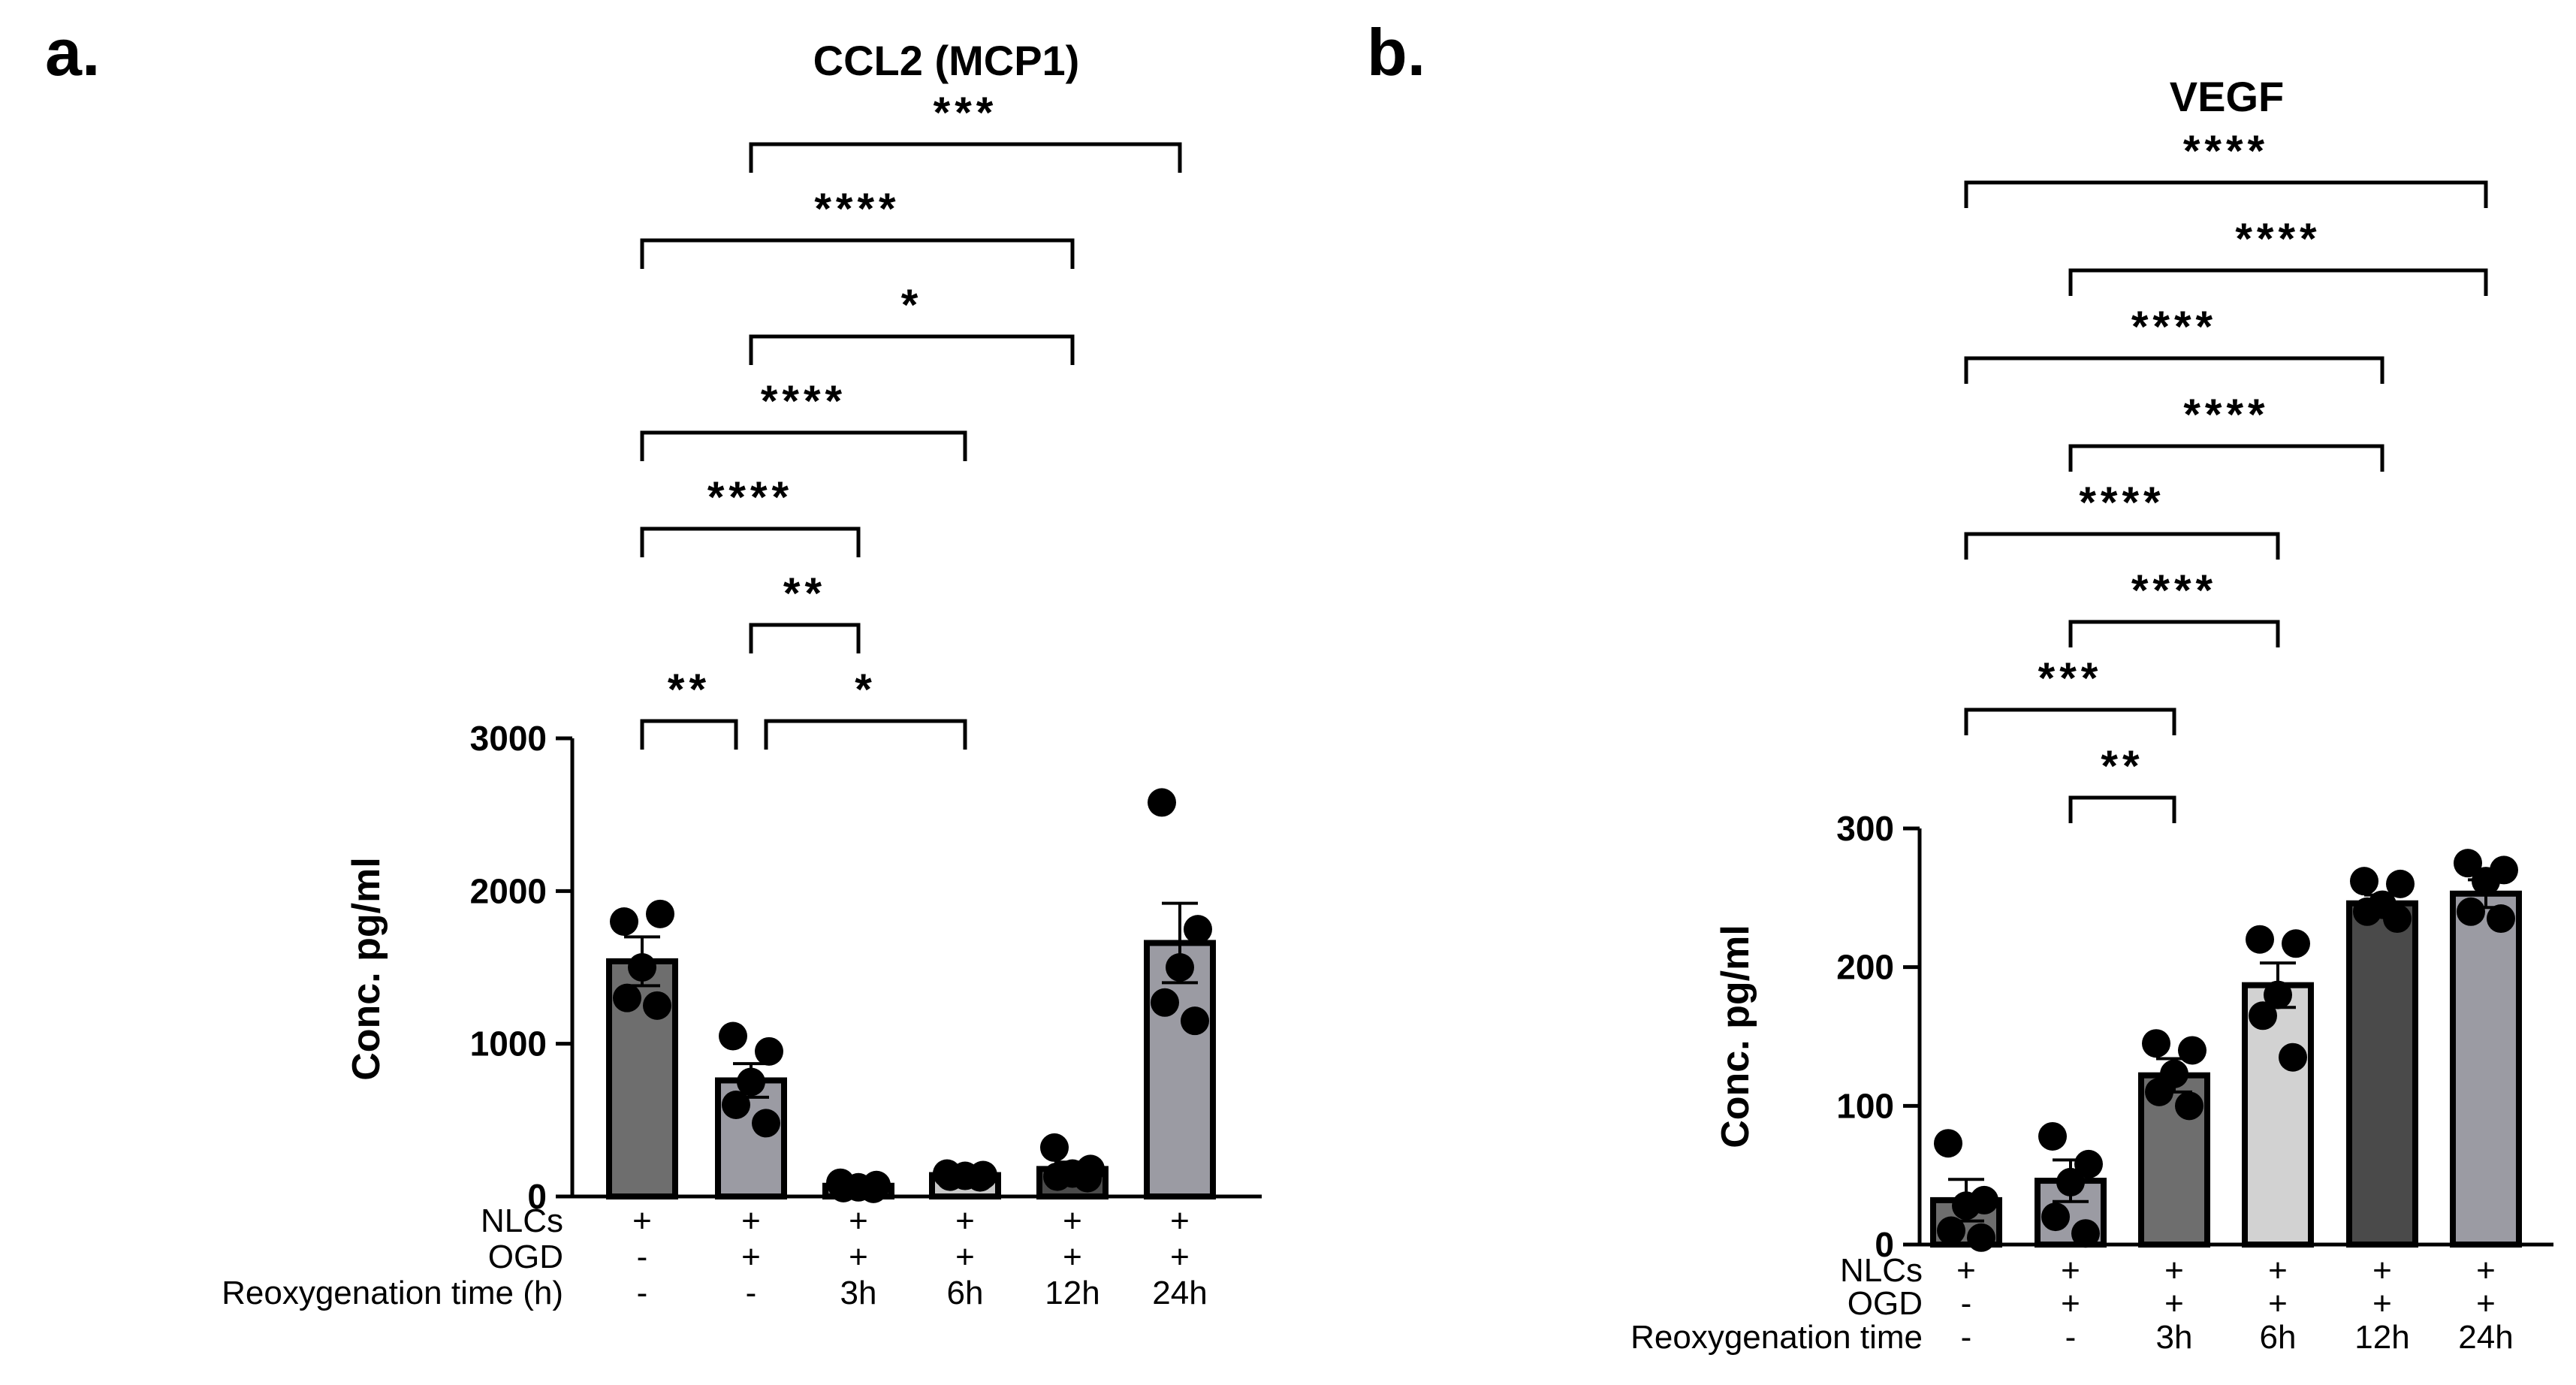  I want to click on y-axis-label: Conc. pg/ml, so click(1735, 1036).